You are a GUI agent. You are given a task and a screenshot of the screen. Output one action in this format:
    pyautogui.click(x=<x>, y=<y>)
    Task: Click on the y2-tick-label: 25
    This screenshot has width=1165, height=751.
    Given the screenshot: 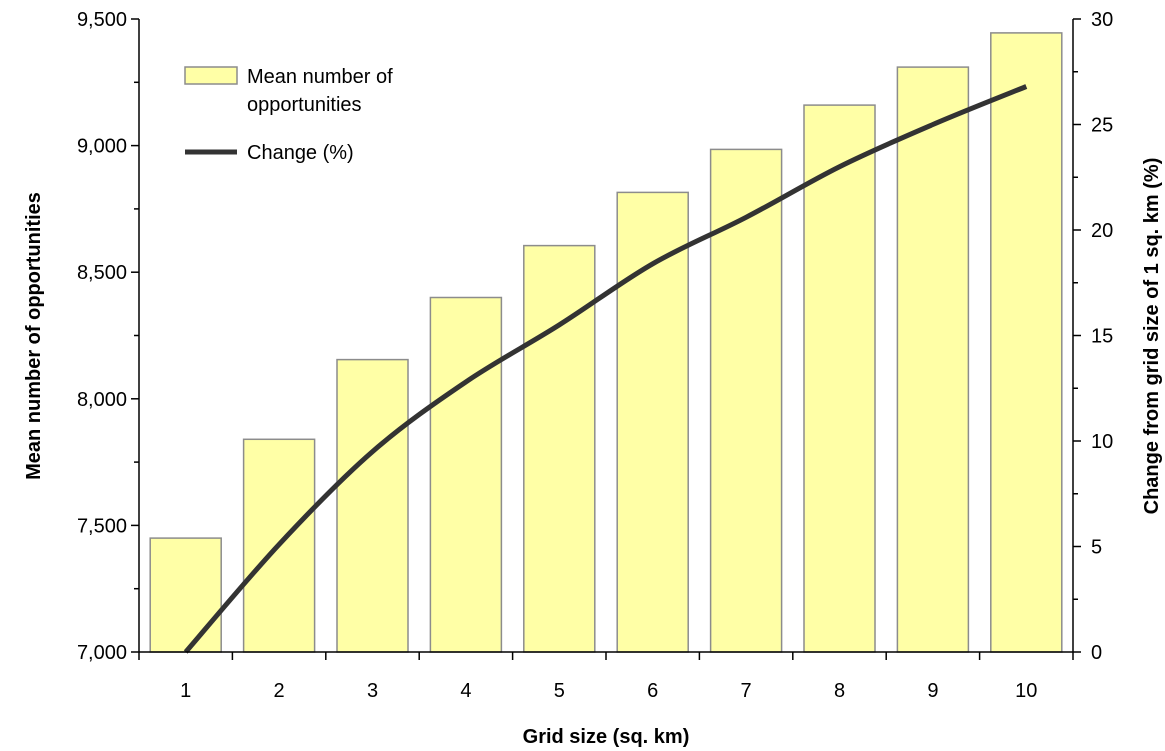 What is the action you would take?
    pyautogui.click(x=1102, y=126)
    